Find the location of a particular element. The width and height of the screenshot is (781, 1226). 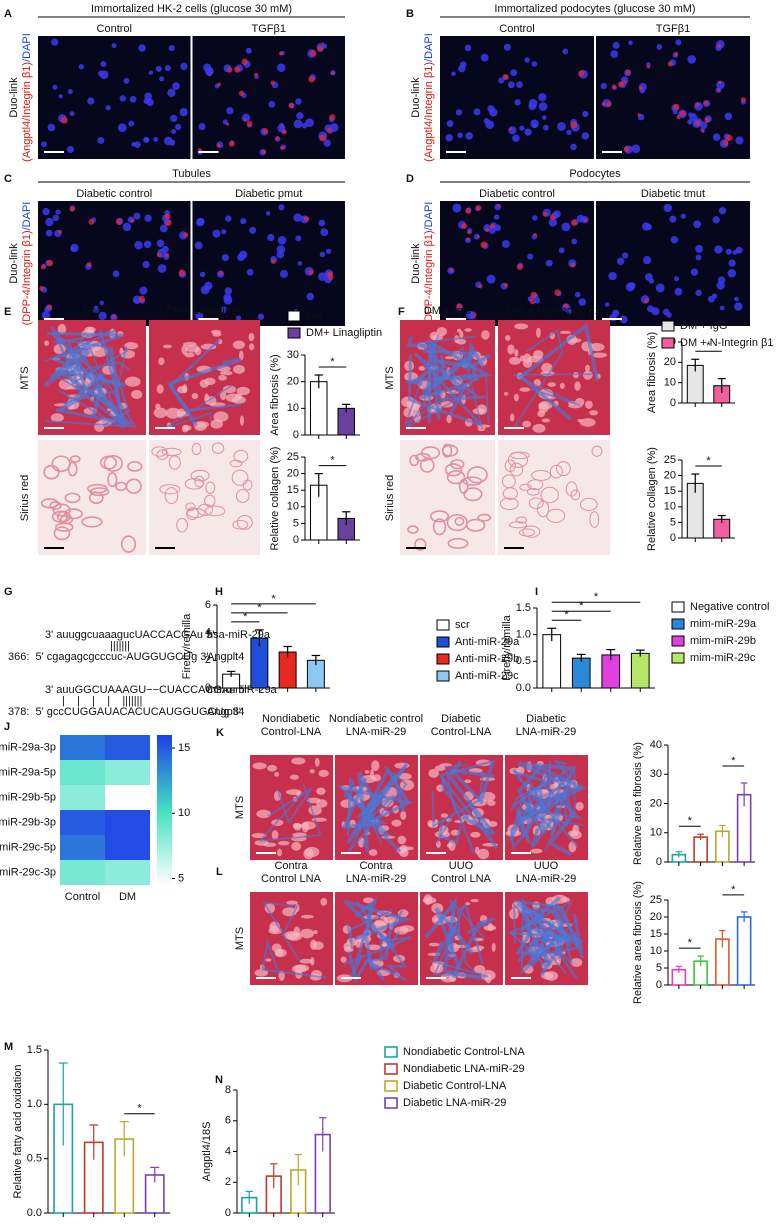

column-label-line: LNA-miR-29 is located at coordinates (376, 732).